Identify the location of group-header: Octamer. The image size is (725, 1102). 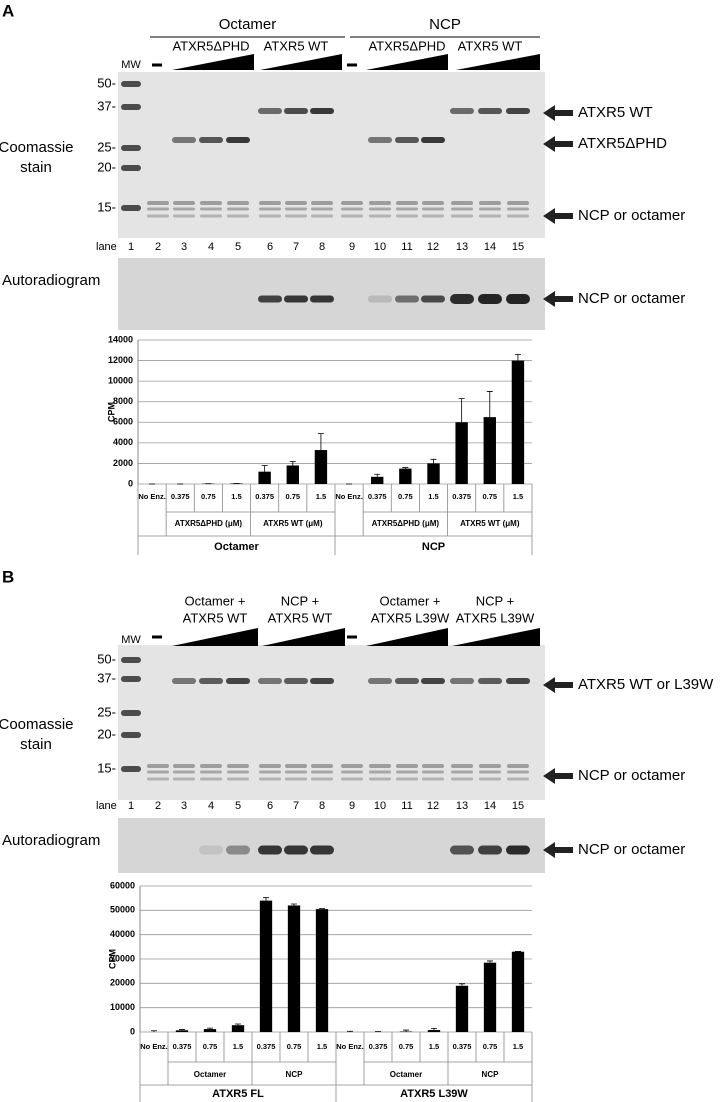
(248, 24).